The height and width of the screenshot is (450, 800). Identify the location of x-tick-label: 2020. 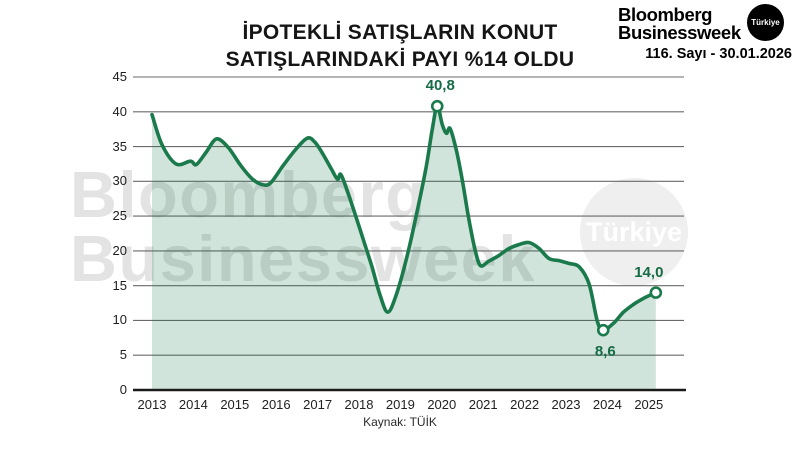
(442, 404).